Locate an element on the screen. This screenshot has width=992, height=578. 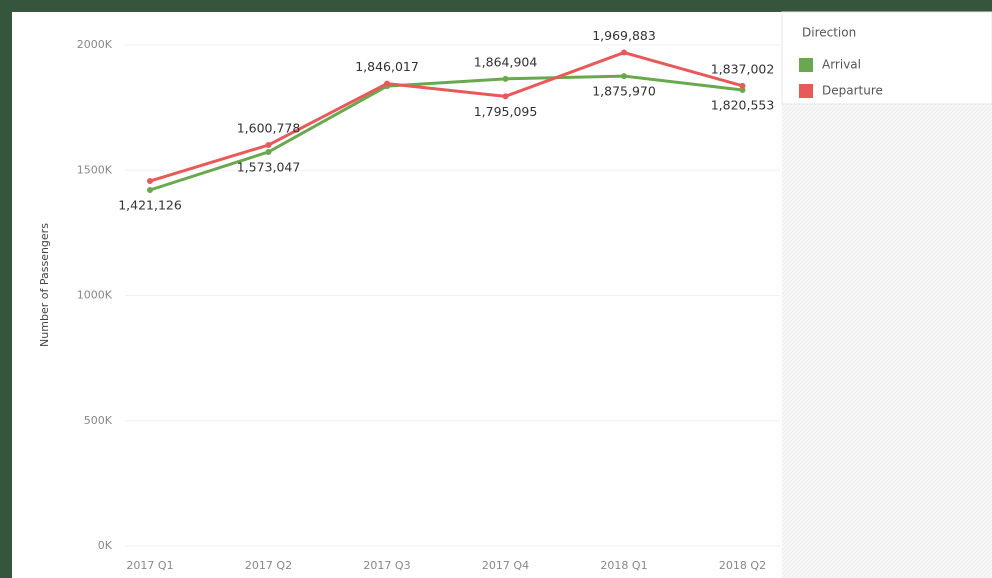
x-tick-label: 2018 Q2 is located at coordinates (742, 565).